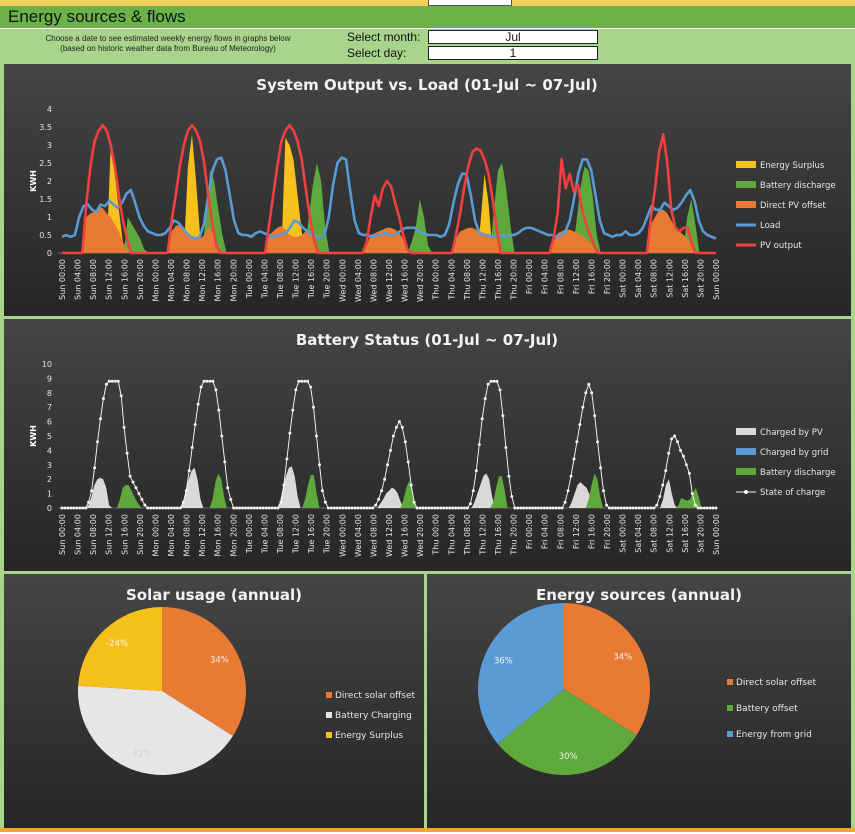  Describe the element at coordinates (280, 279) in the screenshot. I see `x-tick-label: Tue 08:00` at that location.